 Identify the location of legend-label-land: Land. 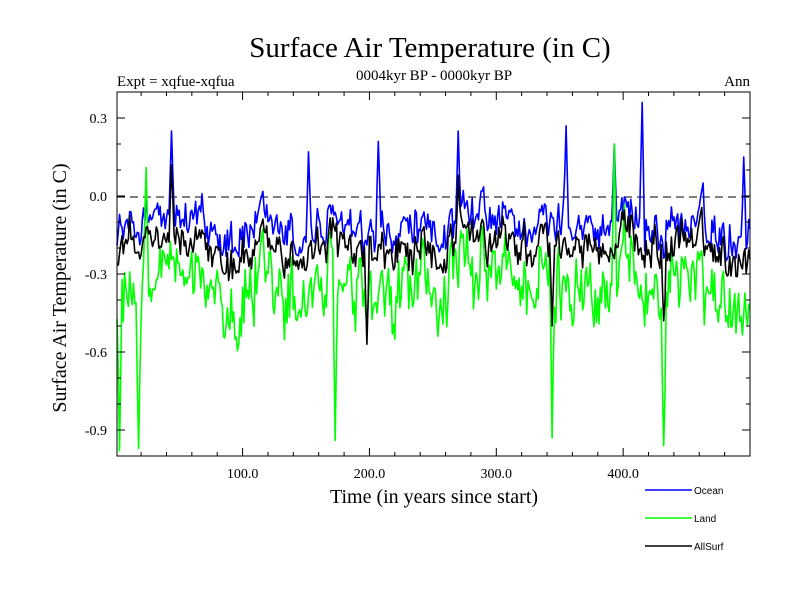
(705, 519).